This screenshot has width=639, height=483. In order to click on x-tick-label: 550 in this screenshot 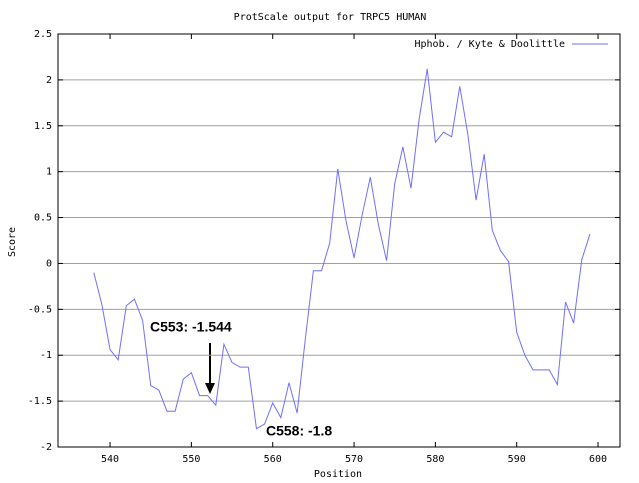, I will do `click(191, 459)`.